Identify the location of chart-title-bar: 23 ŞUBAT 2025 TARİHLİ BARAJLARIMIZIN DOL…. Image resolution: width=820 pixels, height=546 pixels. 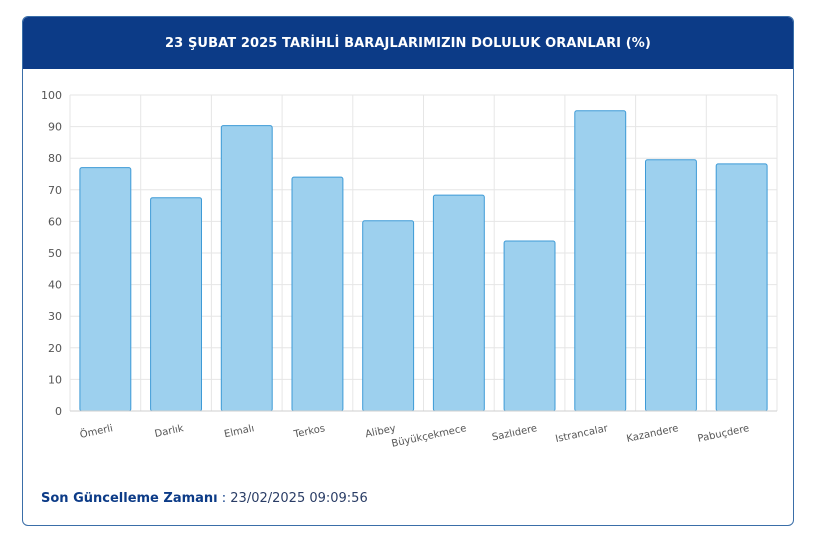
(408, 43).